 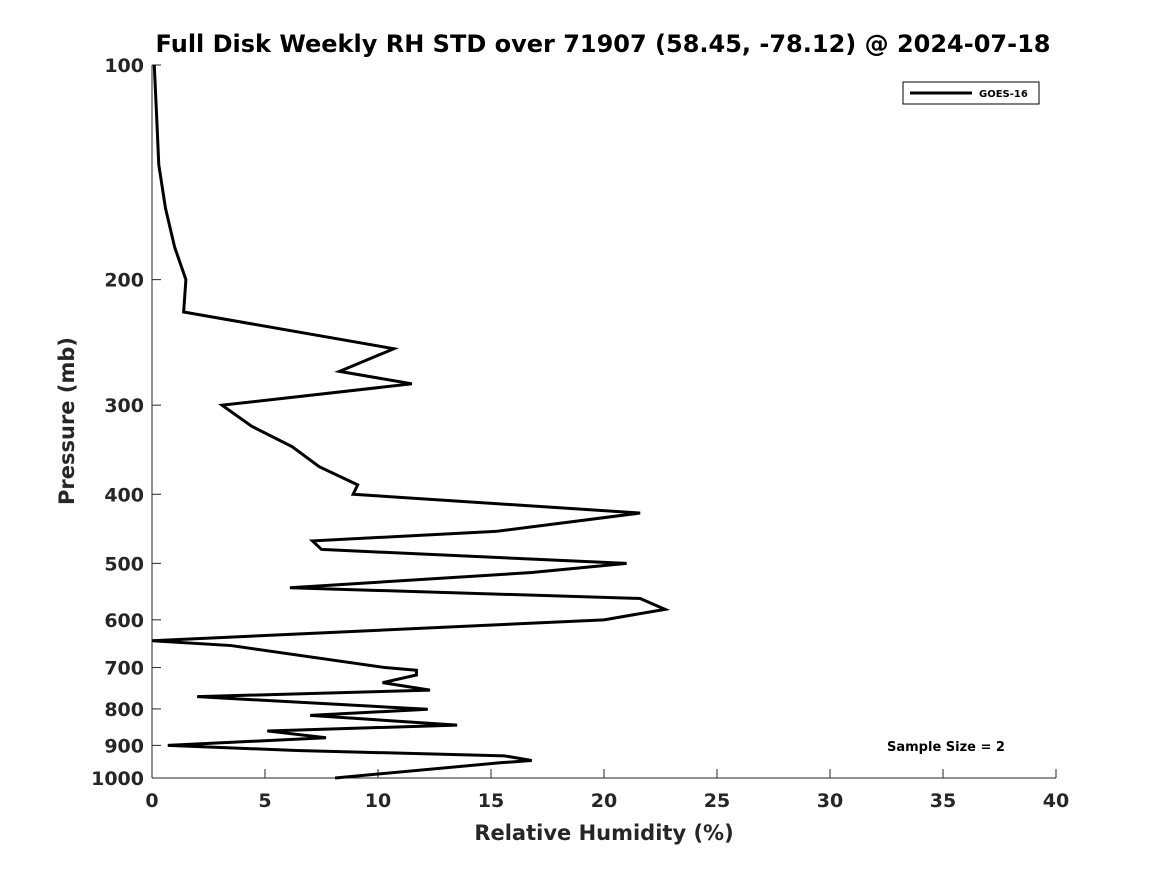 I want to click on x-axis-label: Relative Humidity (%), so click(x=603, y=833).